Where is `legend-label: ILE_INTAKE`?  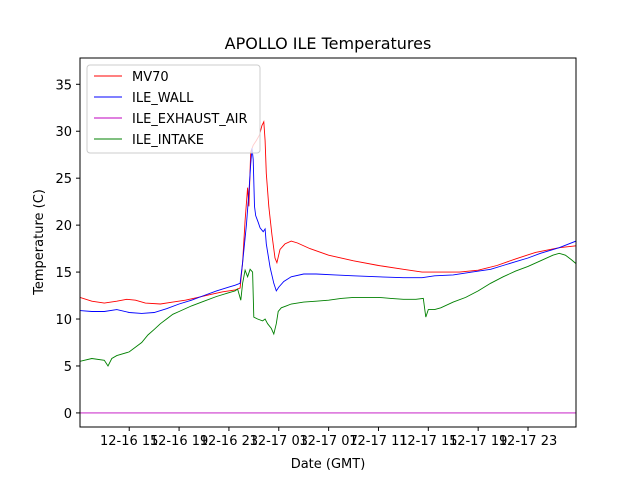
legend-label: ILE_INTAKE is located at coordinates (168, 140).